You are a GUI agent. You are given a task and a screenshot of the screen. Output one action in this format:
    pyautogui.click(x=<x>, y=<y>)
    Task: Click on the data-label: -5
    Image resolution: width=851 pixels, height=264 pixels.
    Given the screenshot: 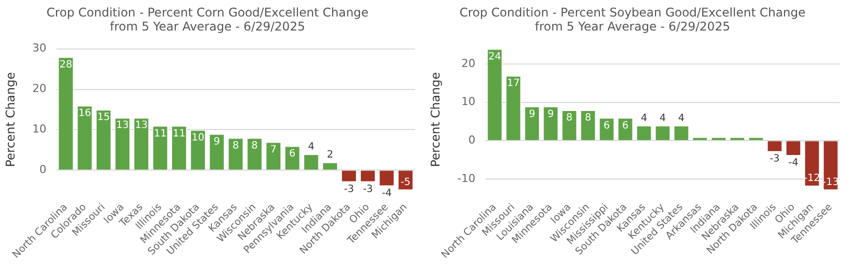 What is the action you would take?
    pyautogui.click(x=405, y=182)
    